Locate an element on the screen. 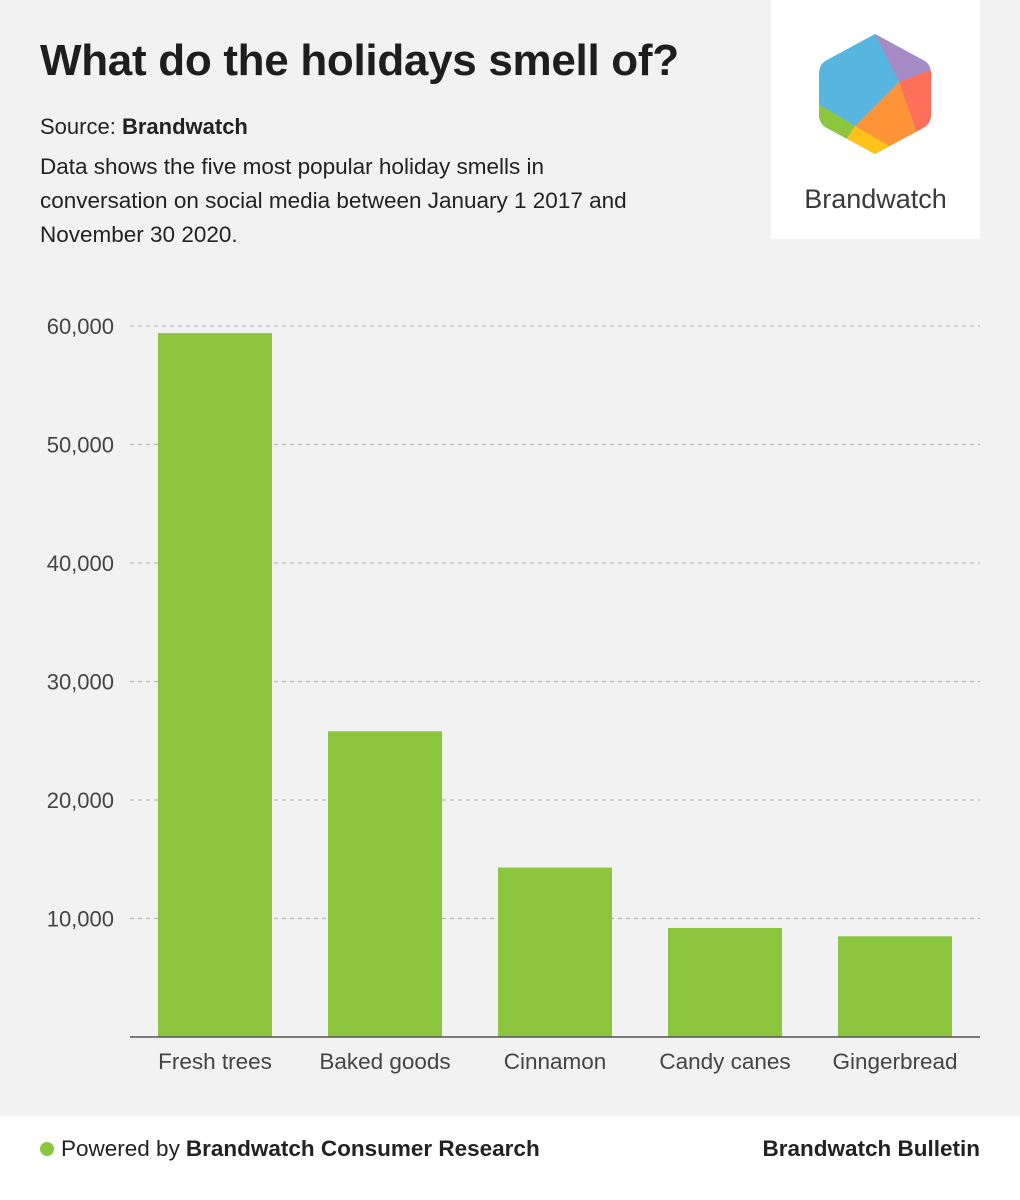  y-tick-label: 60,000 is located at coordinates (80, 326).